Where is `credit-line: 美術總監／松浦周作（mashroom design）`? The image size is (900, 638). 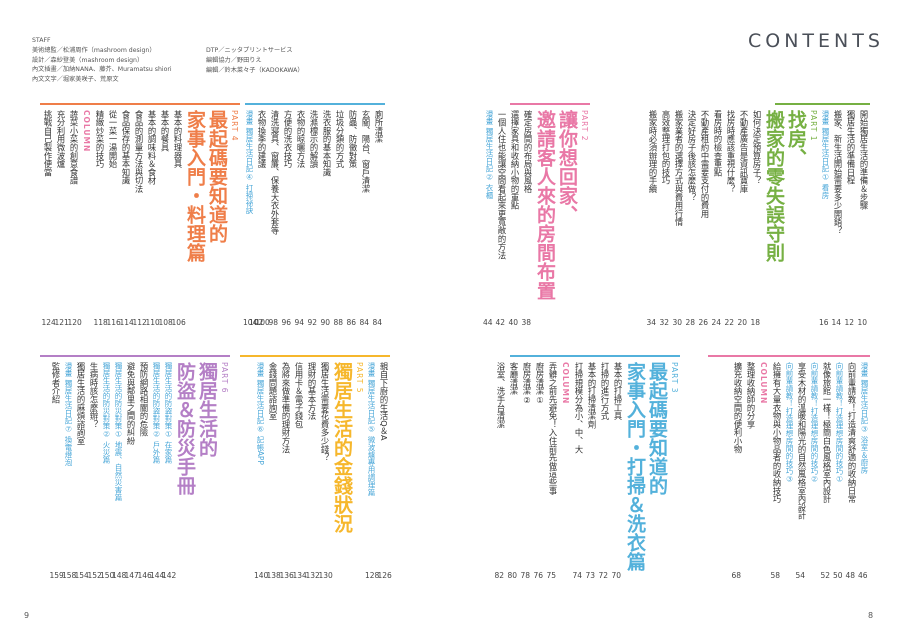
credit-line: 美術總監／松浦周作（mashroom design） is located at coordinates (94, 50).